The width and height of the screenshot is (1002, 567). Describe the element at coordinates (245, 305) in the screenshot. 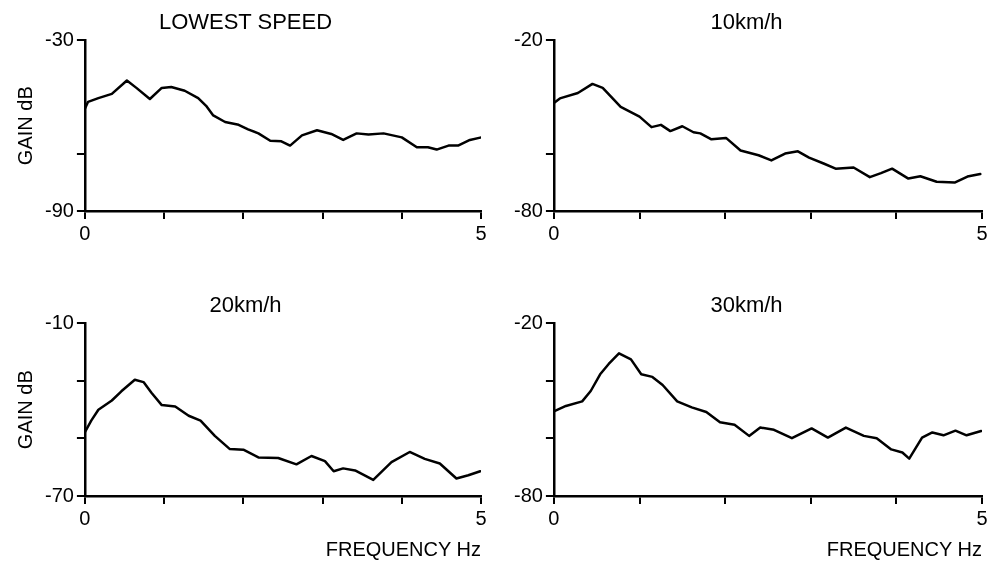

I see `chart-title: 20km/h` at that location.